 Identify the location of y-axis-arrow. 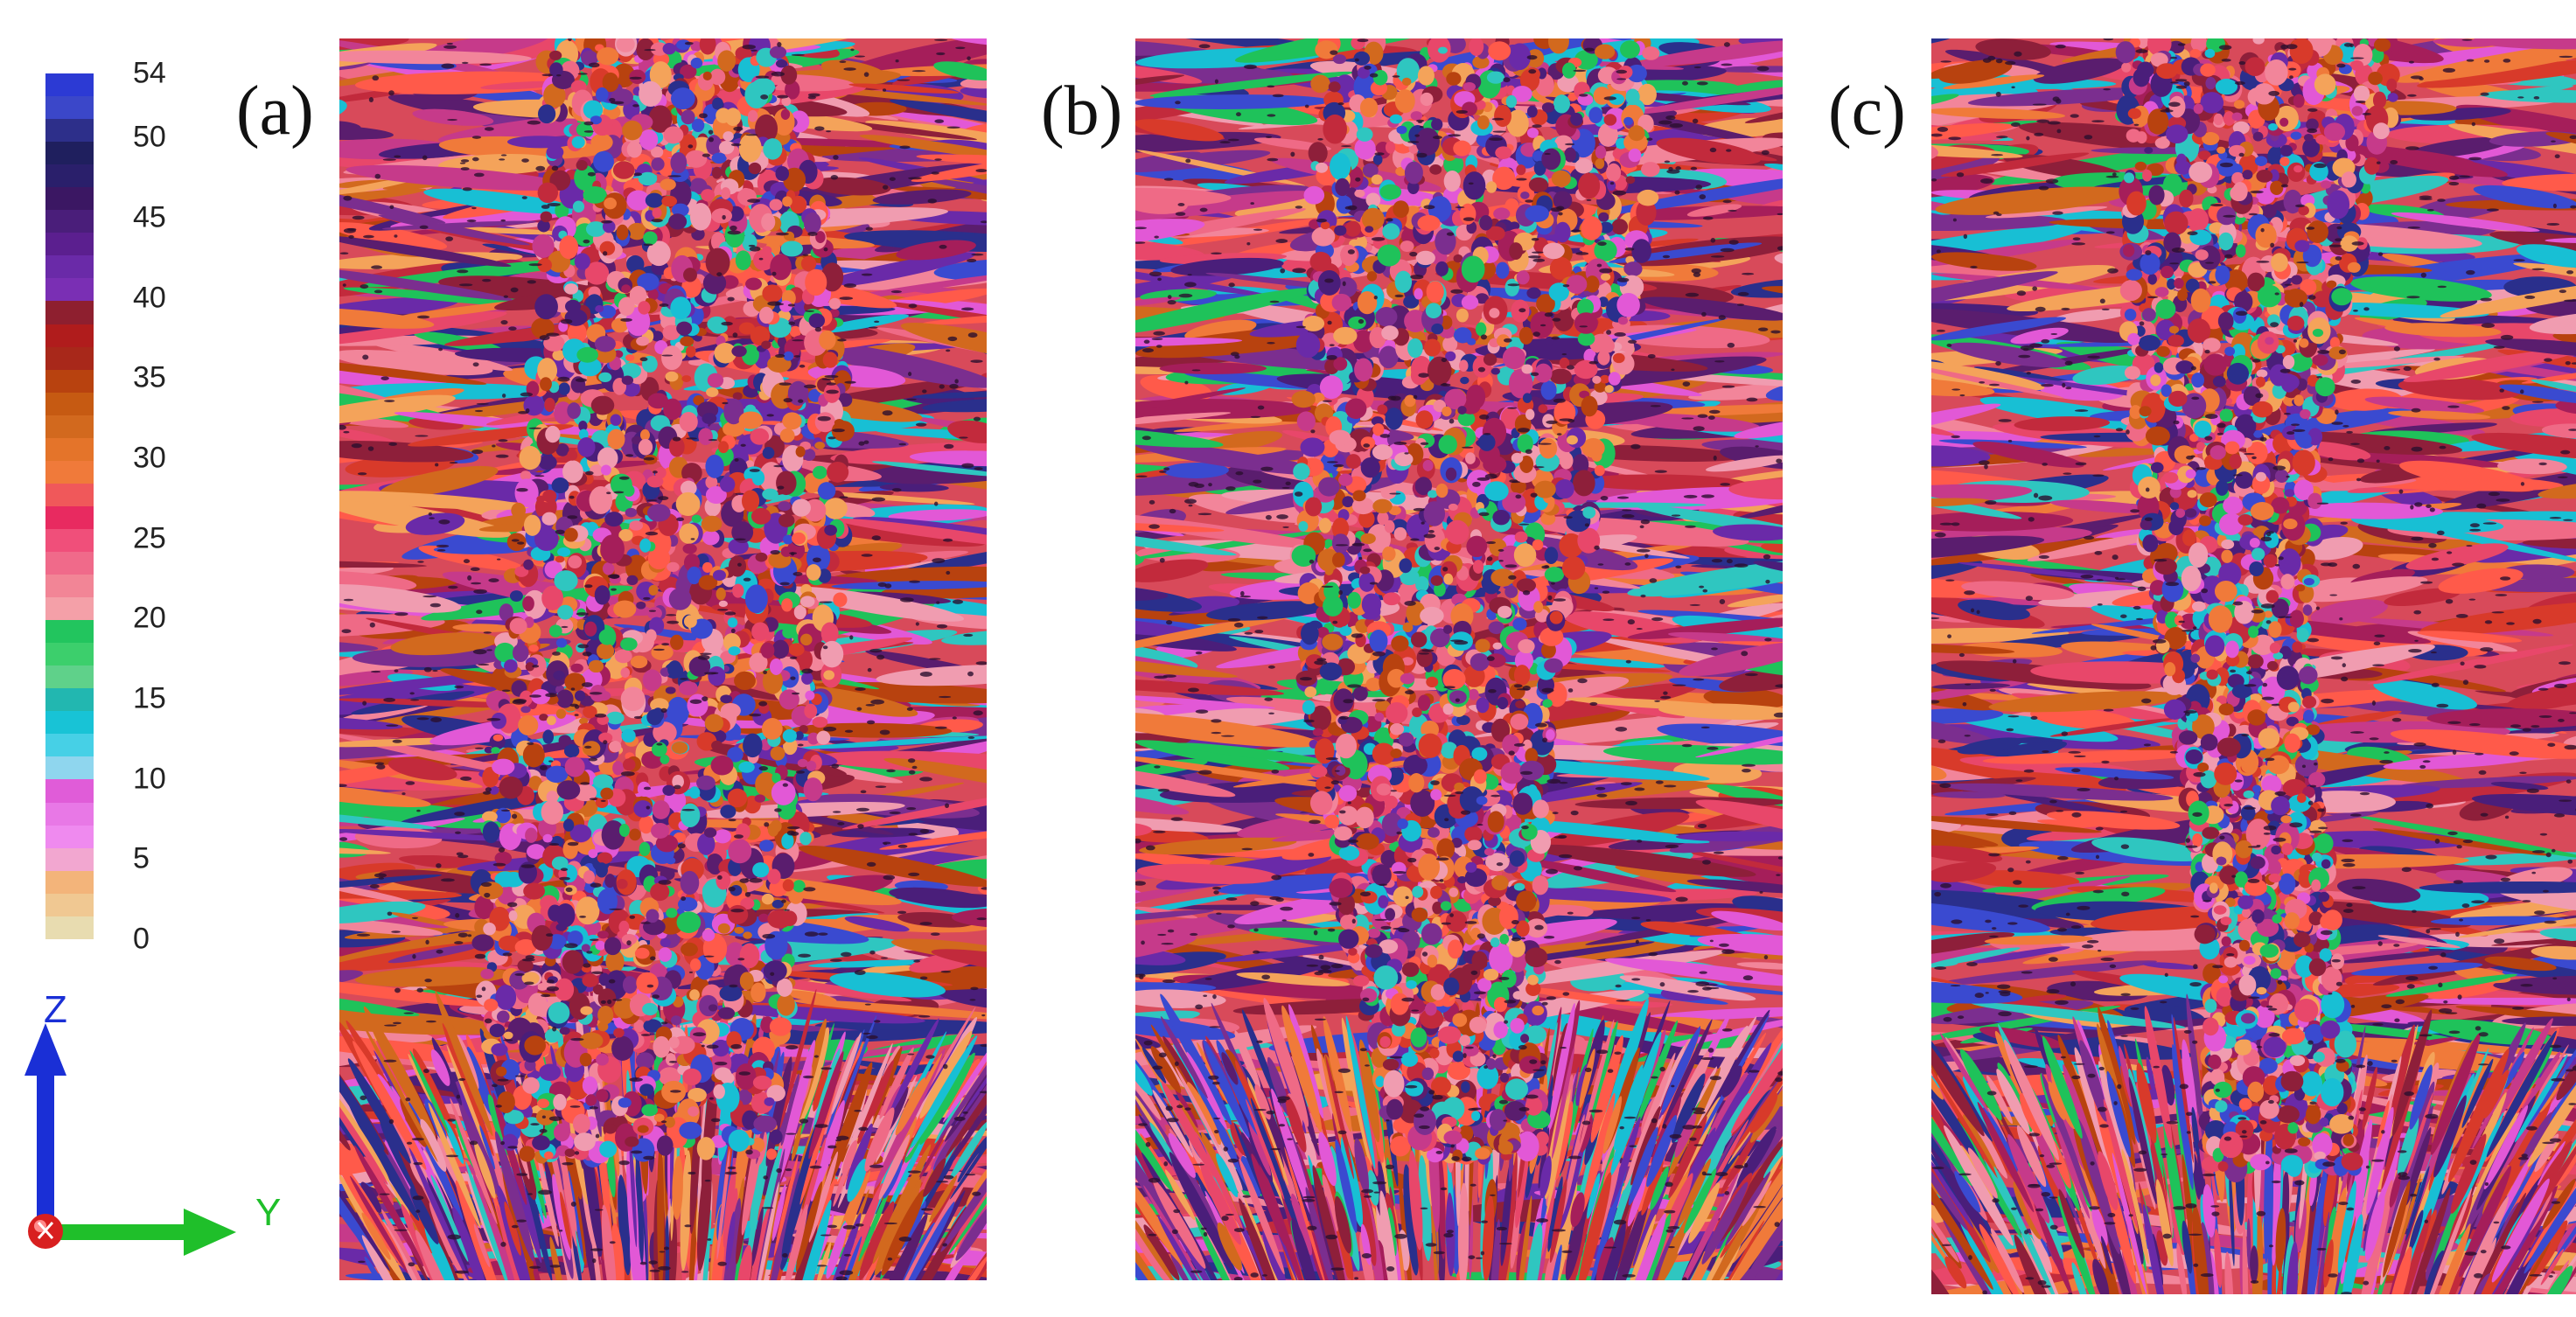
(144, 1232).